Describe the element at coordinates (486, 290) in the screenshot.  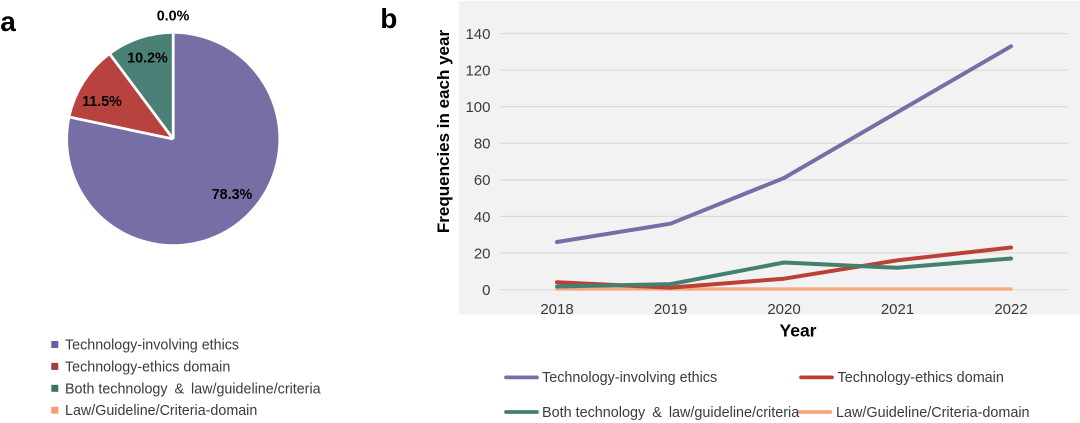
I see `svg-text: 0` at that location.